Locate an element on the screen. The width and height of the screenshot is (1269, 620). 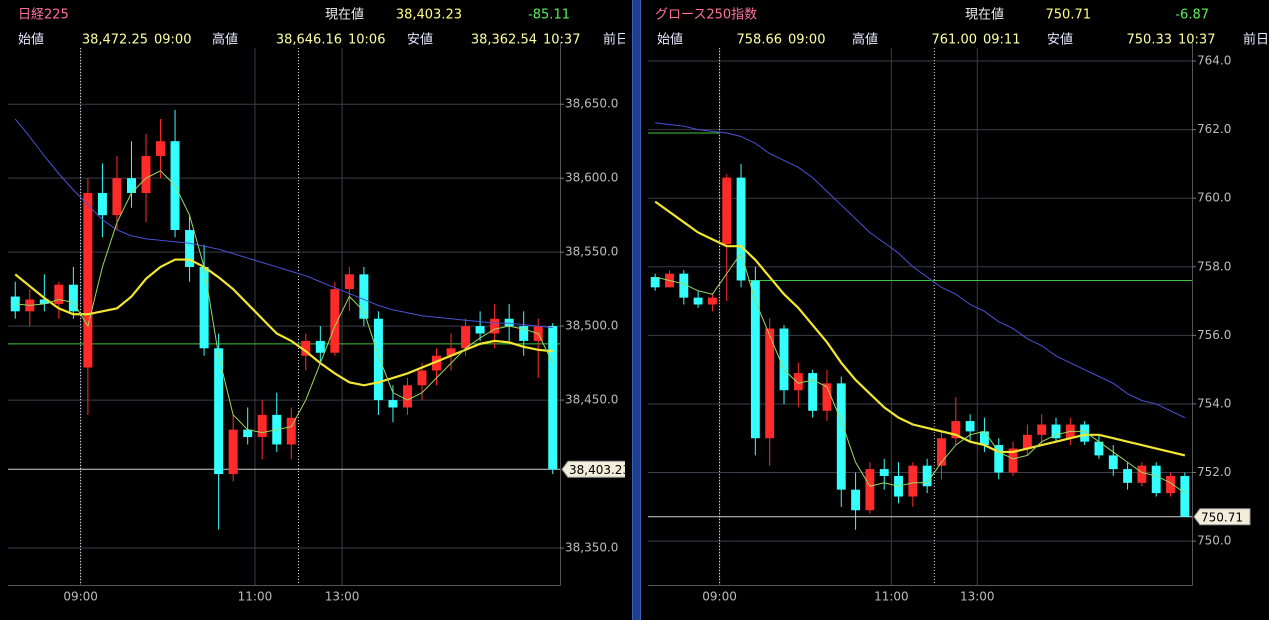
y-tick-label: 38,350.0 is located at coordinates (591, 548).